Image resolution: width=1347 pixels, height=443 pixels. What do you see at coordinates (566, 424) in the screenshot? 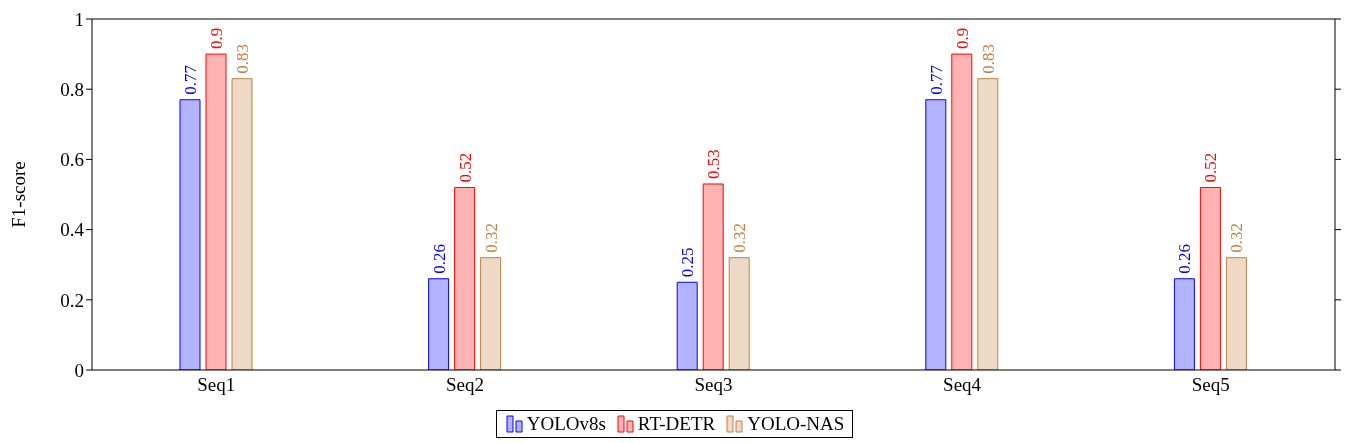
I see `legend-label: YOLOv8s` at bounding box center [566, 424].